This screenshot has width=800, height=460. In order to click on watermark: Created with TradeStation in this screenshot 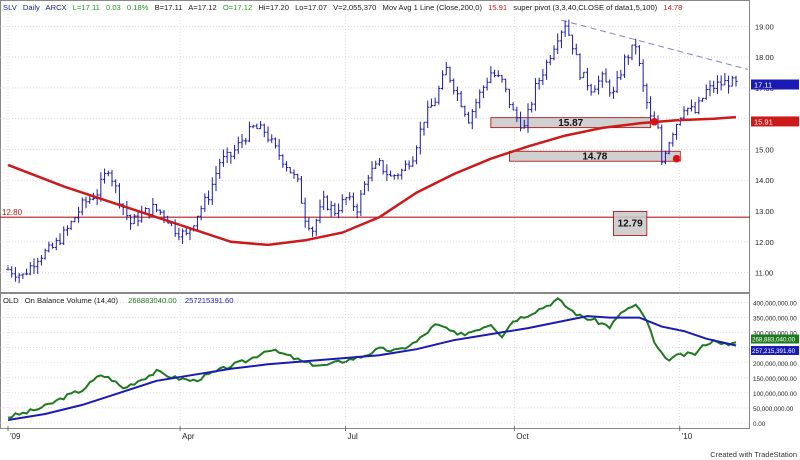, I will do `click(753, 454)`.